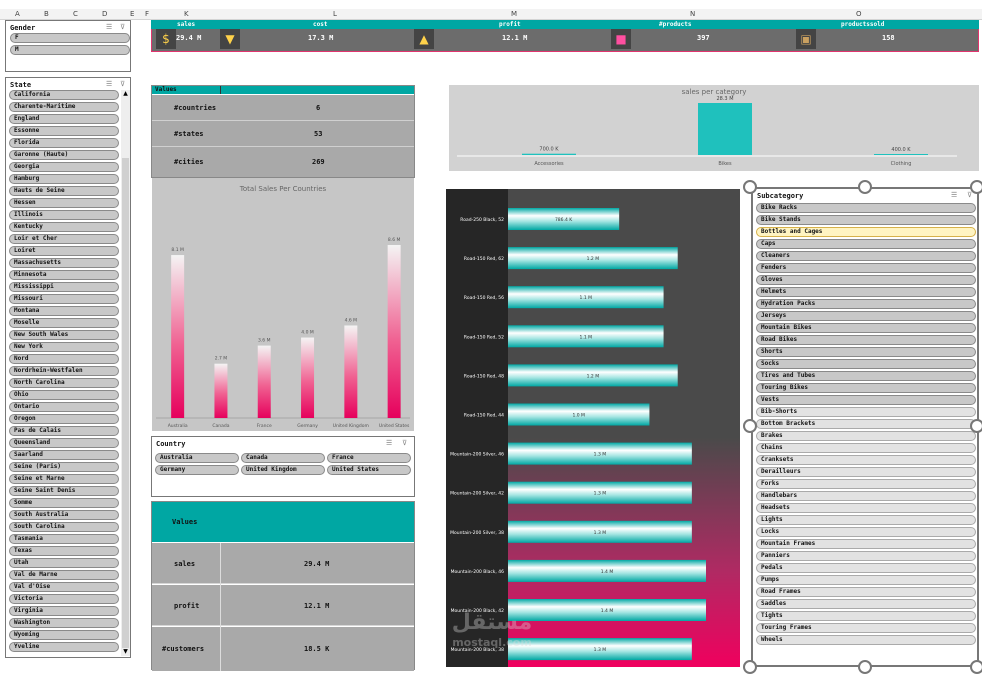 Image resolution: width=982 pixels, height=674 pixels. What do you see at coordinates (64, 167) in the screenshot?
I see `slicer-item: Georgia` at bounding box center [64, 167].